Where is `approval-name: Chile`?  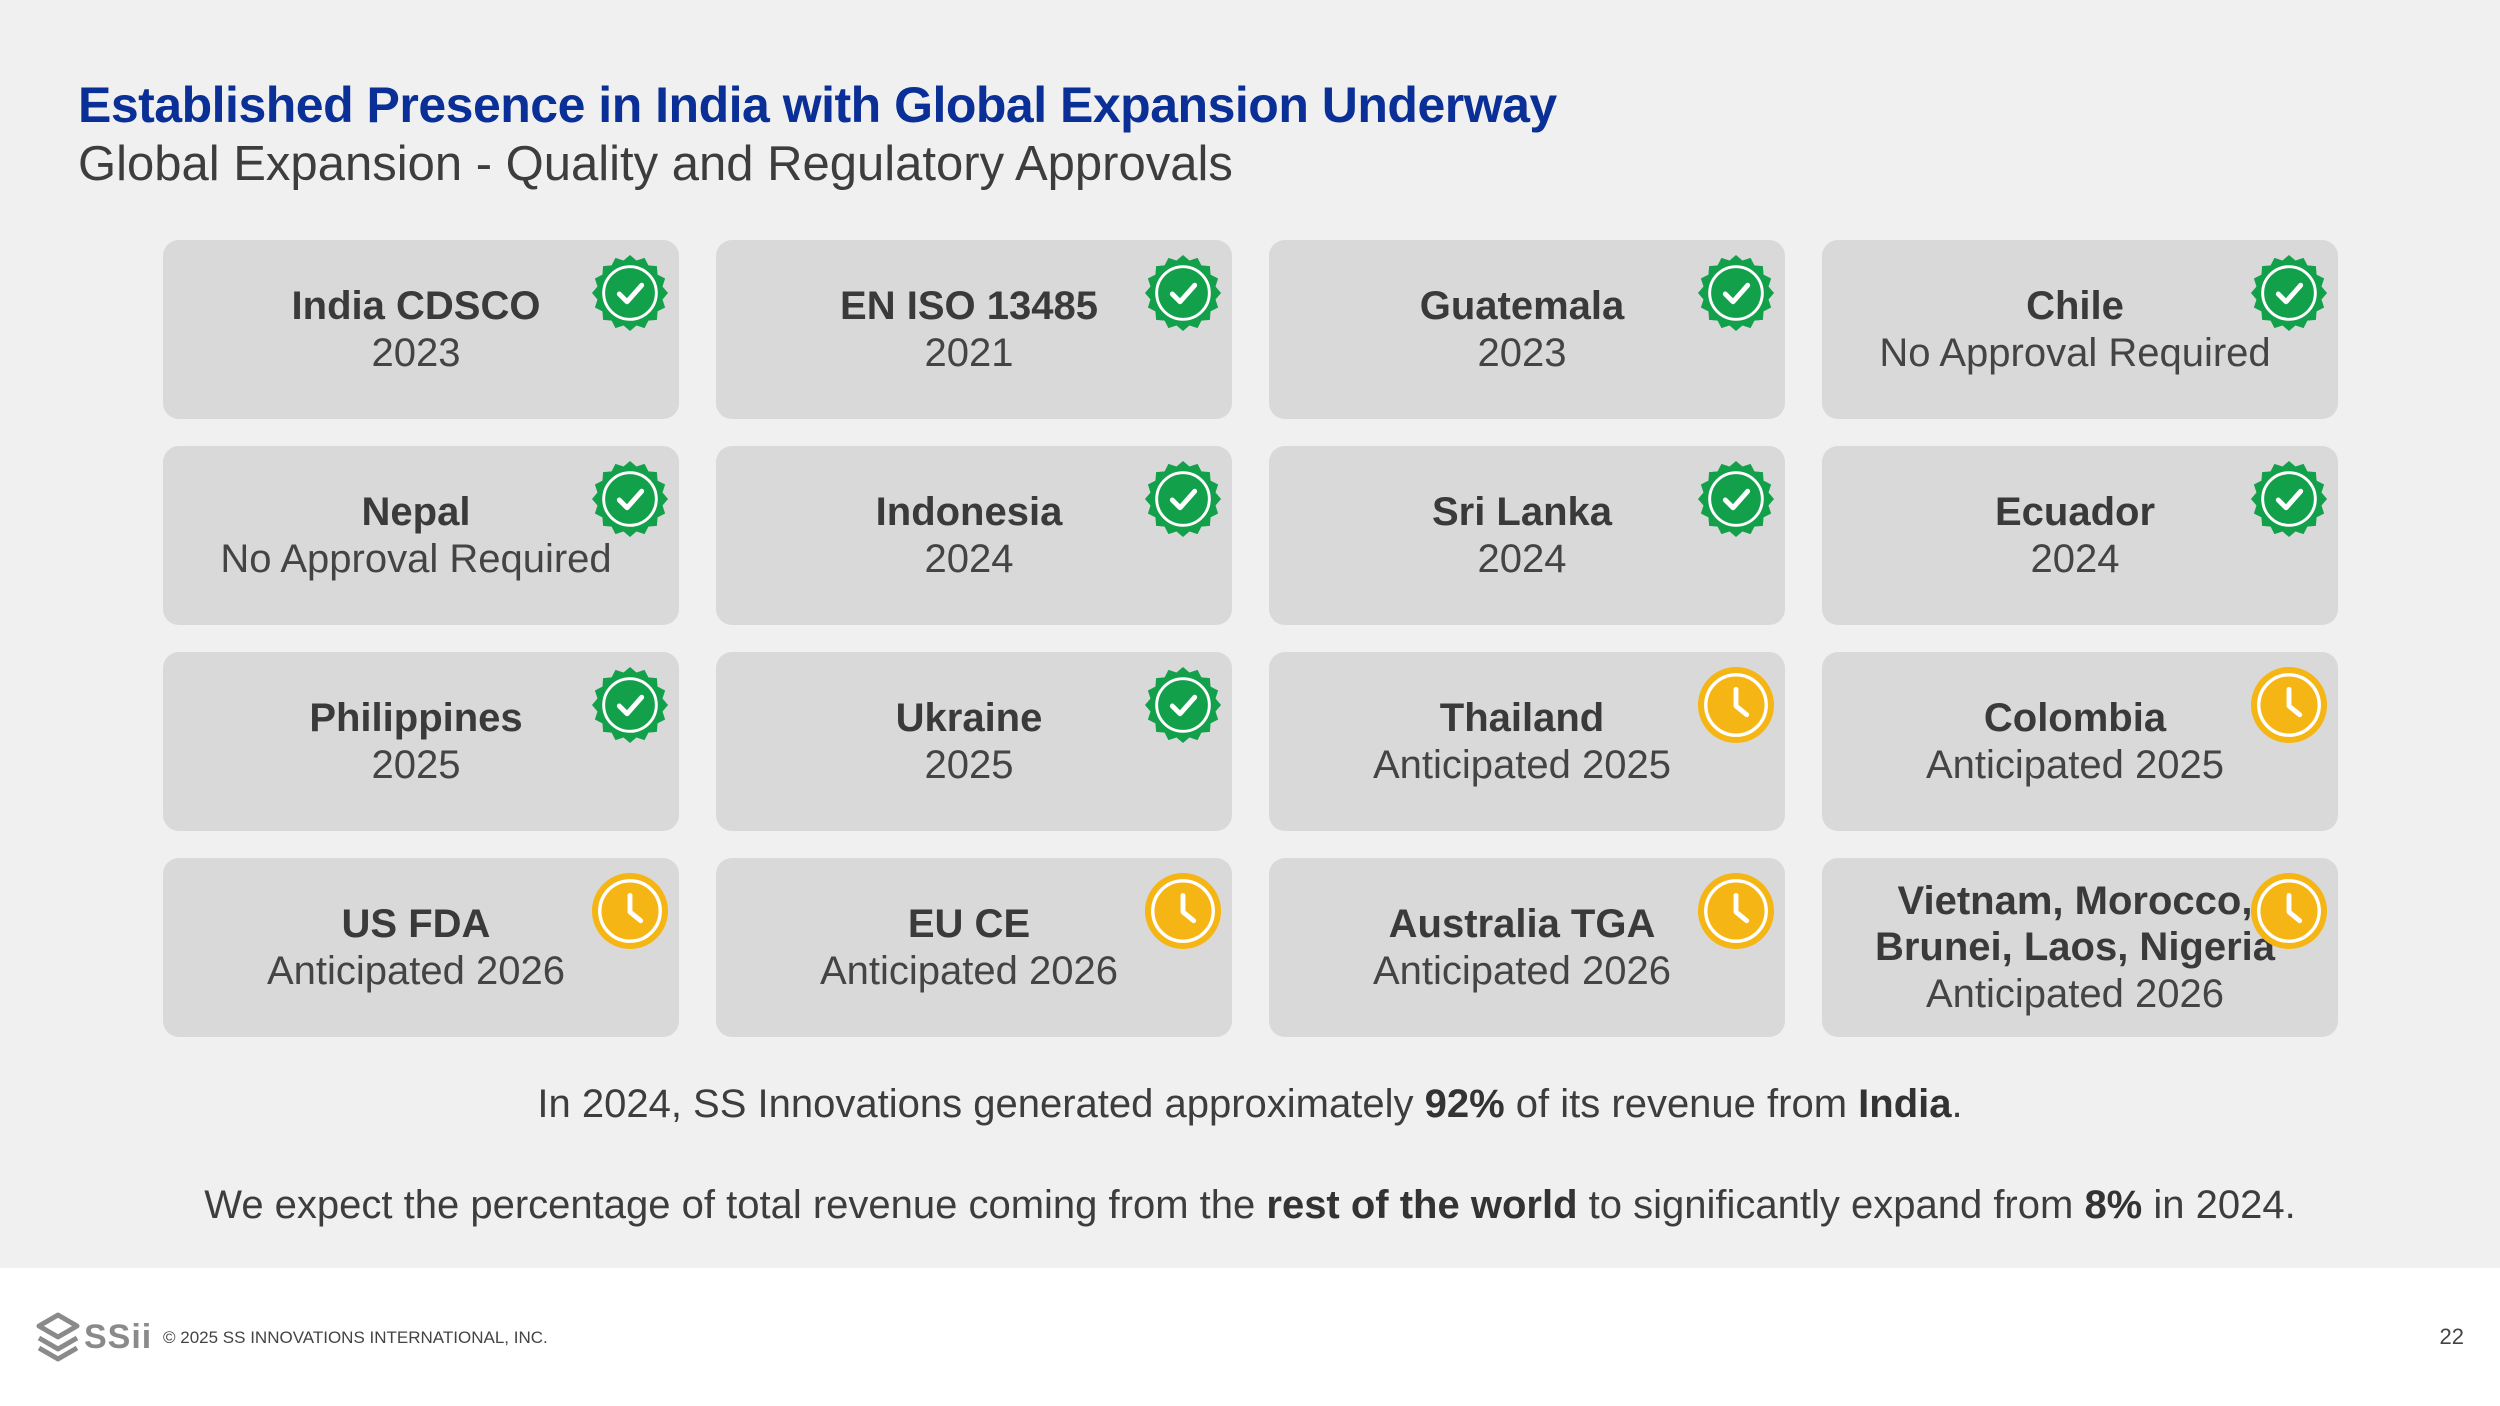 approval-name: Chile is located at coordinates (2075, 305).